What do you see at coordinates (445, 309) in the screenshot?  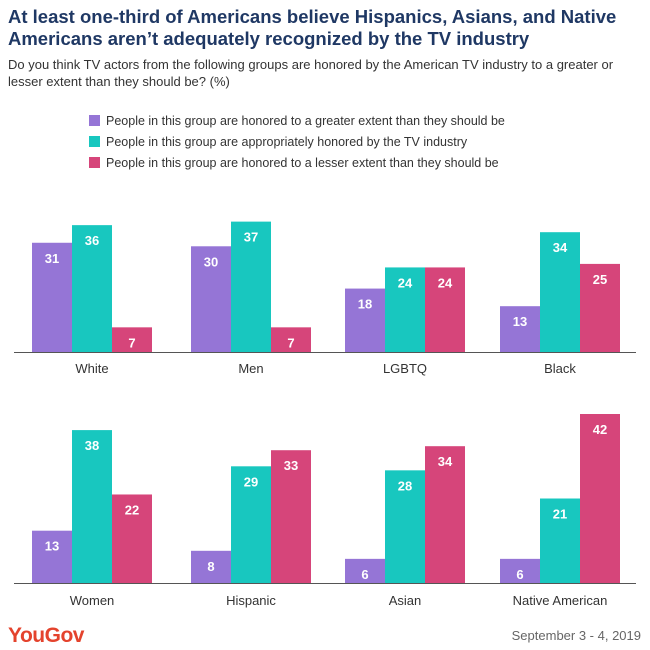 I see `bar-lesser-lgbtq` at bounding box center [445, 309].